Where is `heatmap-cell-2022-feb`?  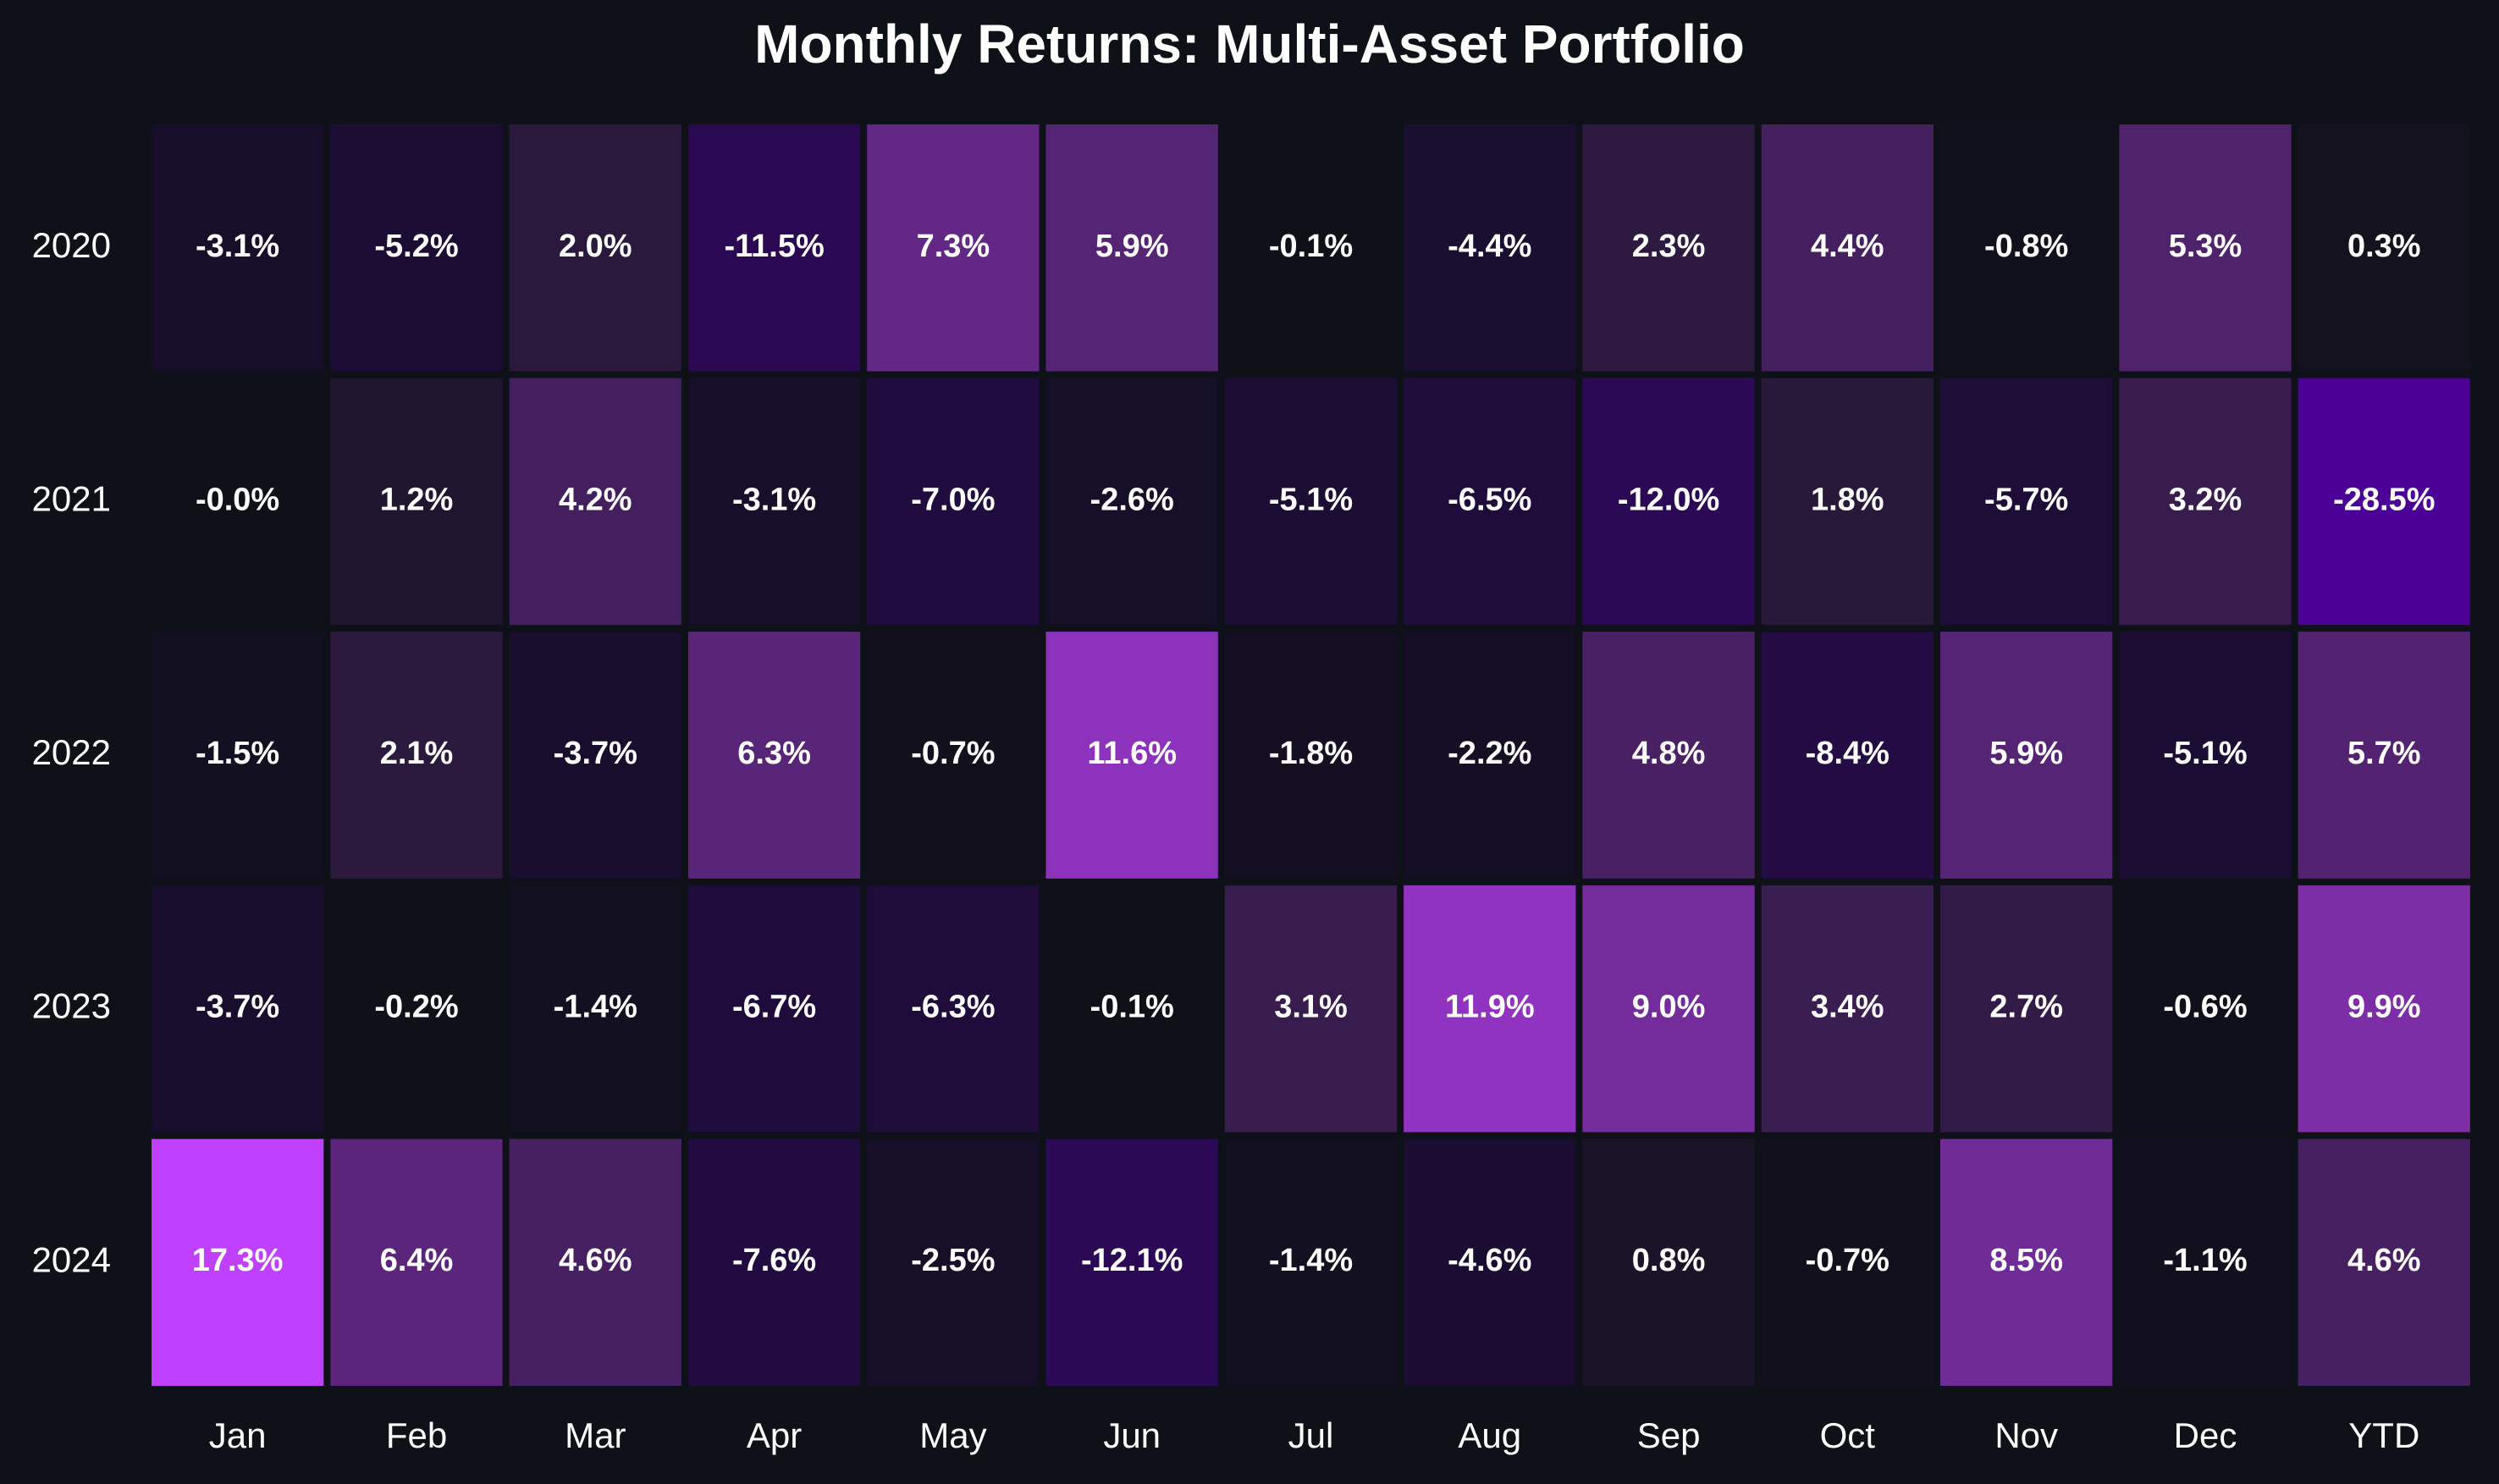 heatmap-cell-2022-feb is located at coordinates (416, 755).